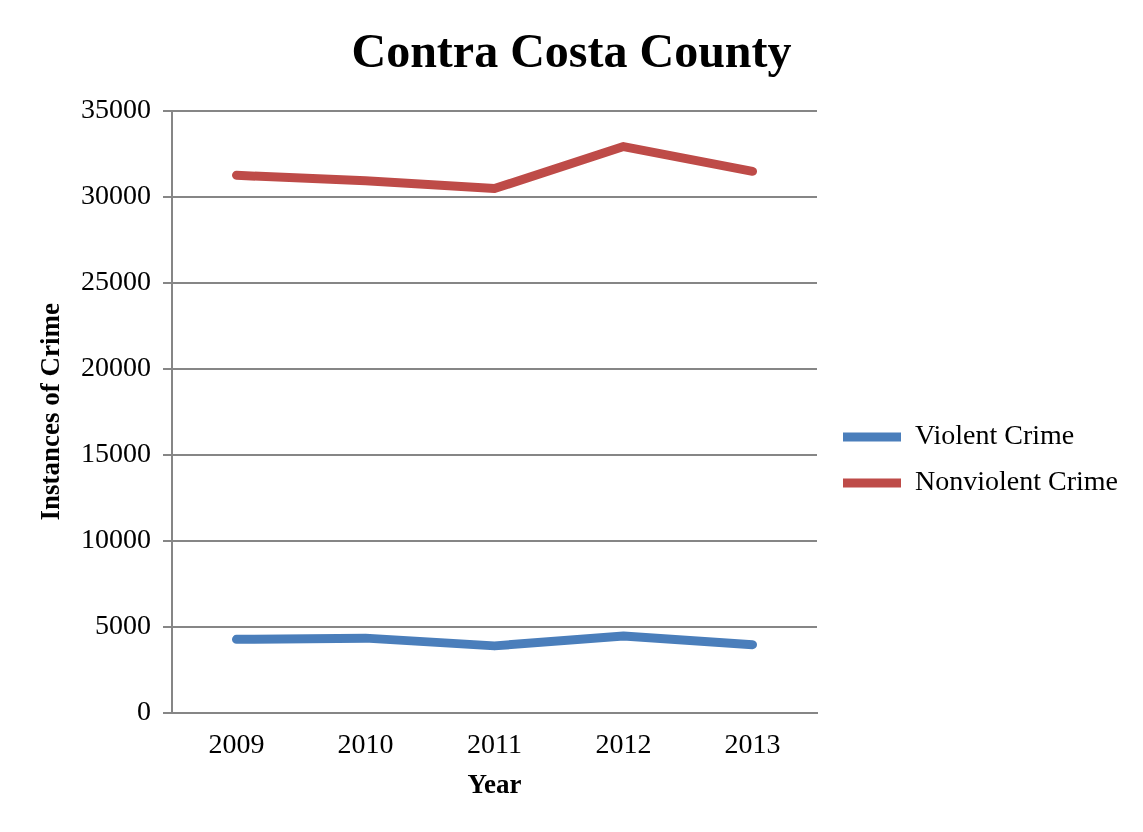 The height and width of the screenshot is (832, 1143). I want to click on x-tick-label: 2013, so click(752, 744).